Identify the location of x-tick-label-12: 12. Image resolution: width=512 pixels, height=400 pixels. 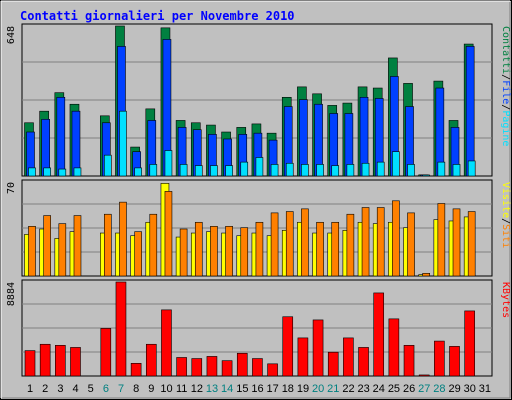
(197, 389).